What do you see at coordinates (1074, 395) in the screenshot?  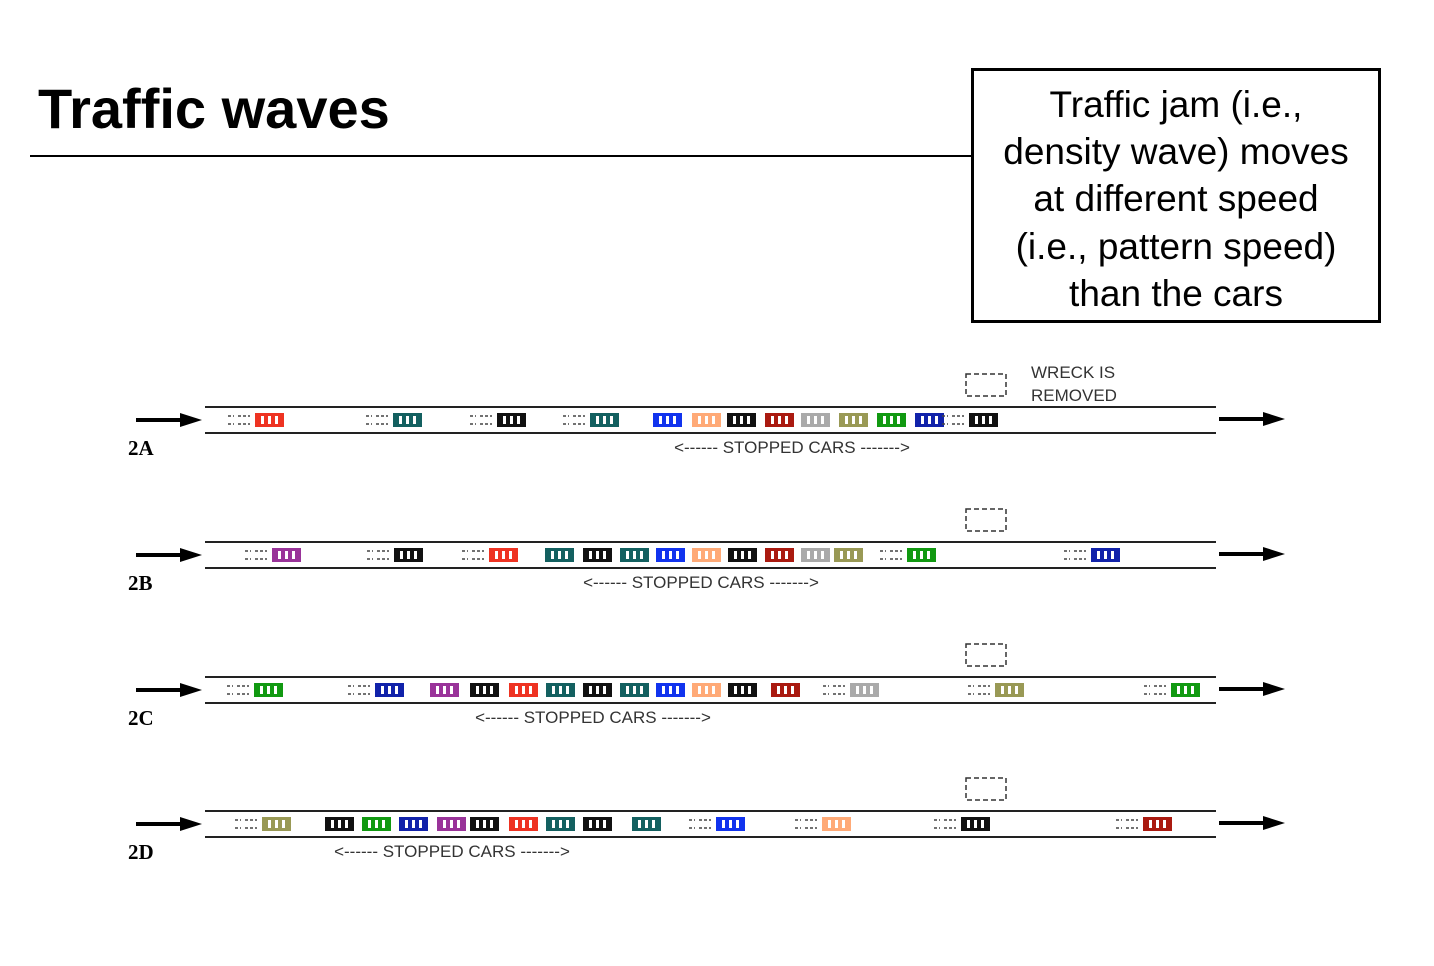 I see `wreck-text-line-2: REMOVED` at bounding box center [1074, 395].